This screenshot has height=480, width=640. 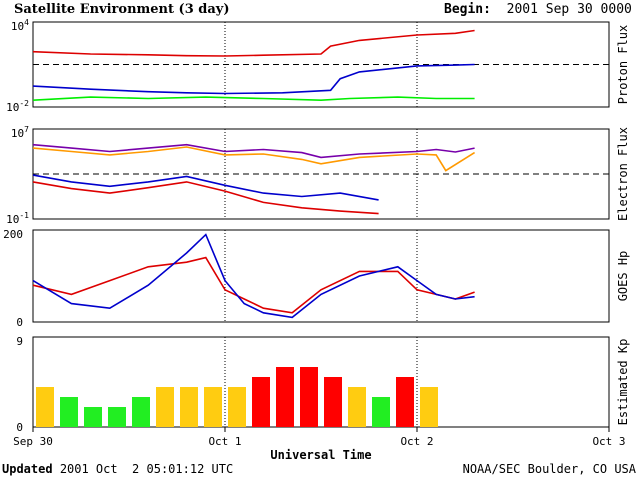 I want to click on agency-credit: NOAA/SEC Boulder, CO USA, so click(x=549, y=469).